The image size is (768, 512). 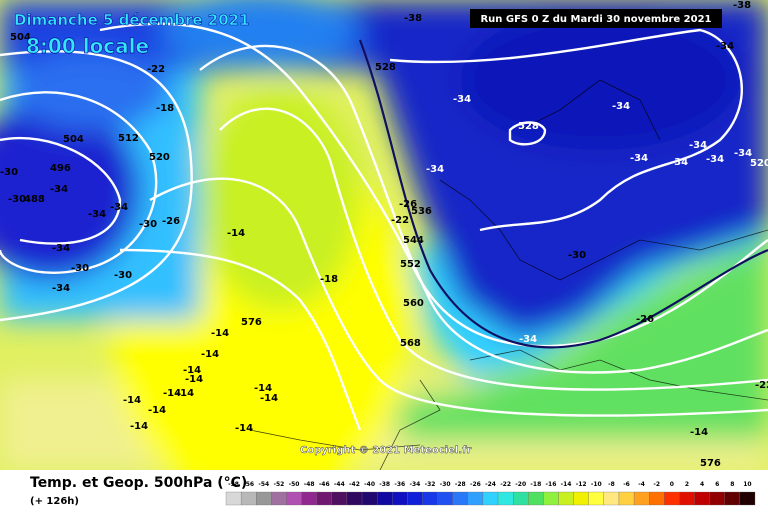 I want to click on legend-value: -22, so click(x=505, y=484).